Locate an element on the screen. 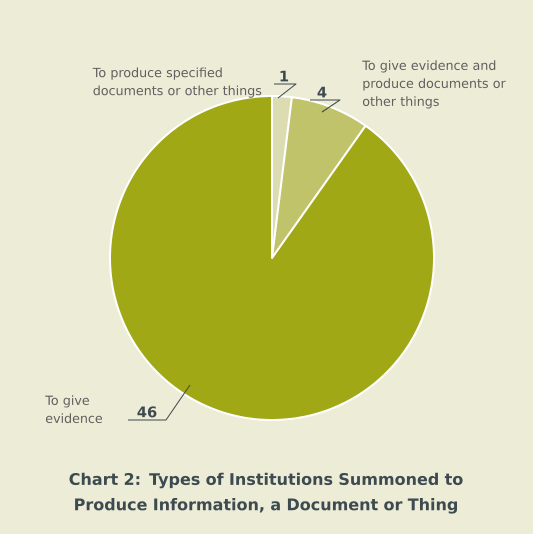 The image size is (533, 534). slice-label: To give evidence and produce documents or other things is located at coordinates (434, 84).